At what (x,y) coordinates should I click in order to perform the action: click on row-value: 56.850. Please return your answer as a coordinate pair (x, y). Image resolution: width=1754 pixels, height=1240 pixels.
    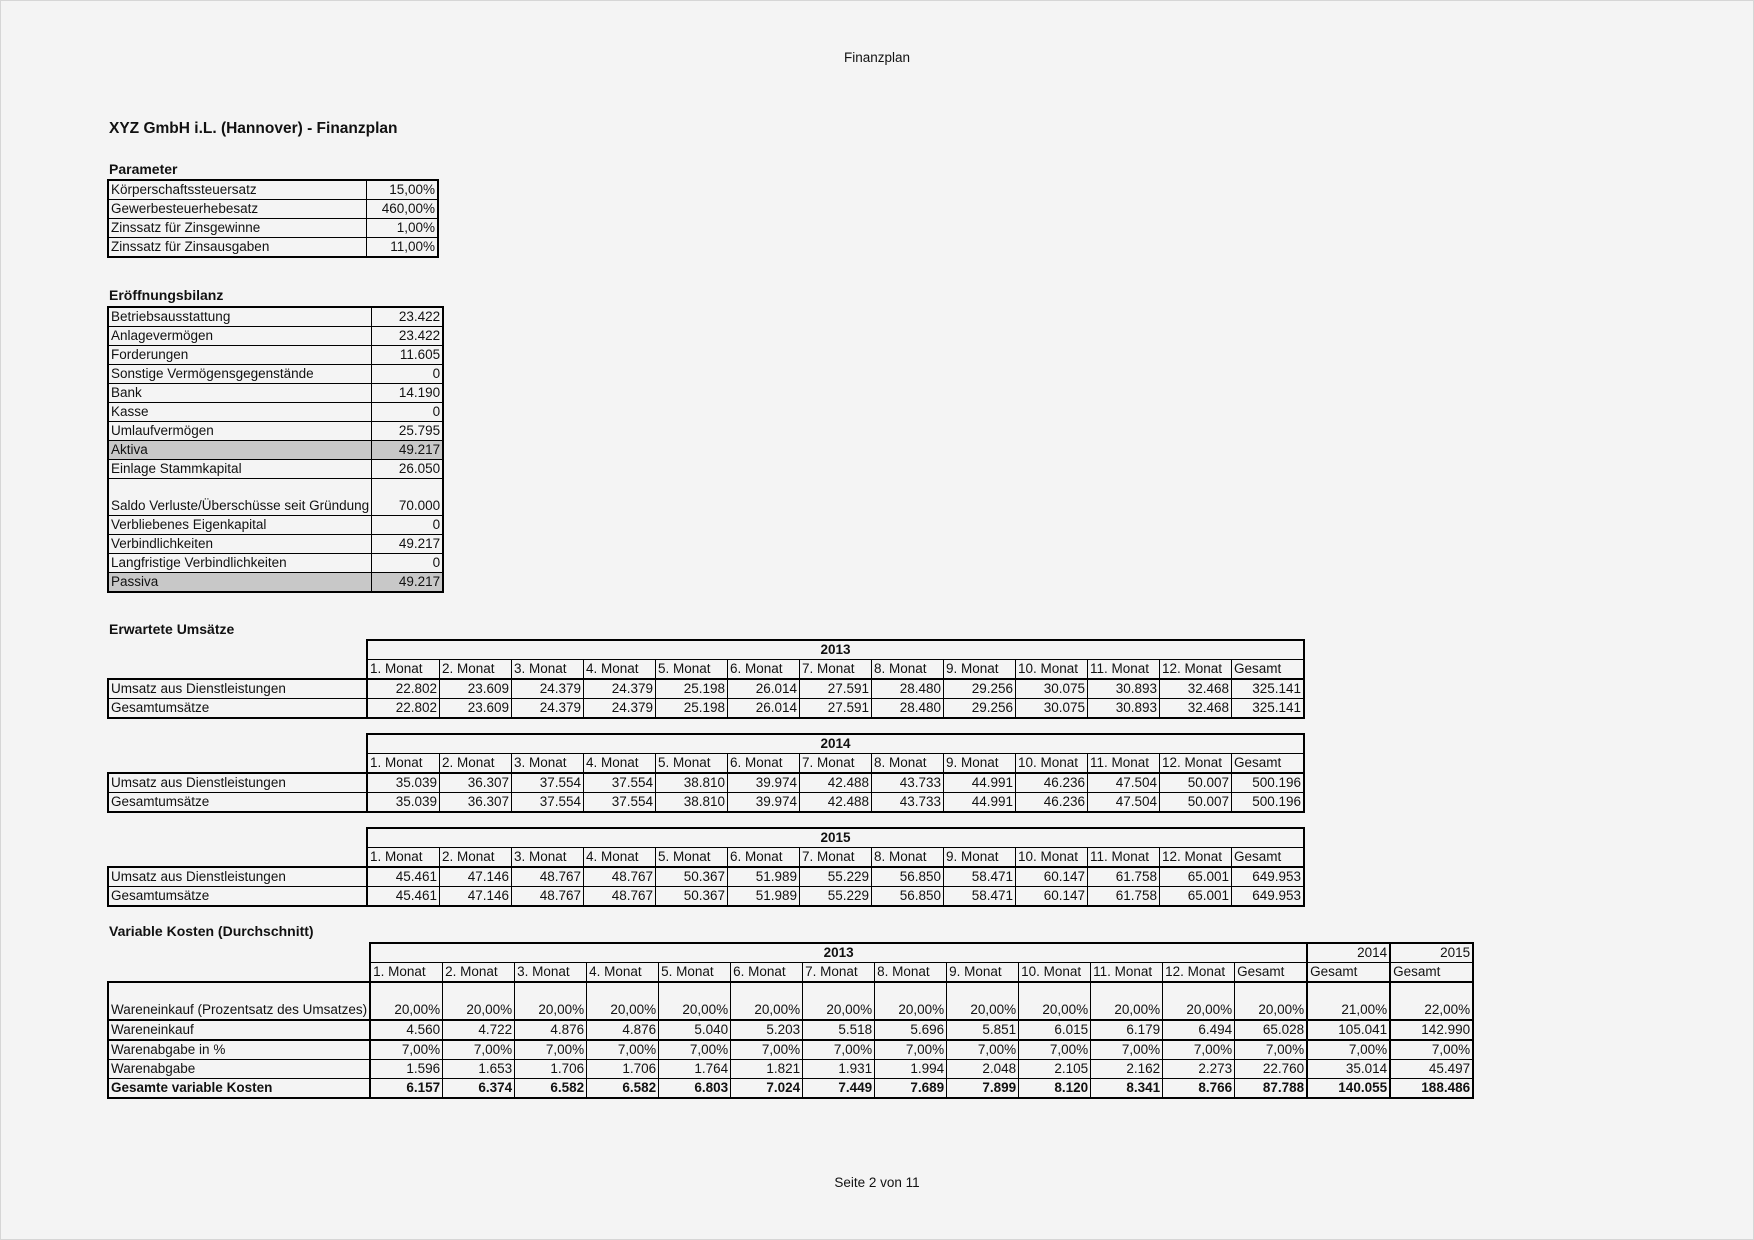
    Looking at the image, I should click on (907, 876).